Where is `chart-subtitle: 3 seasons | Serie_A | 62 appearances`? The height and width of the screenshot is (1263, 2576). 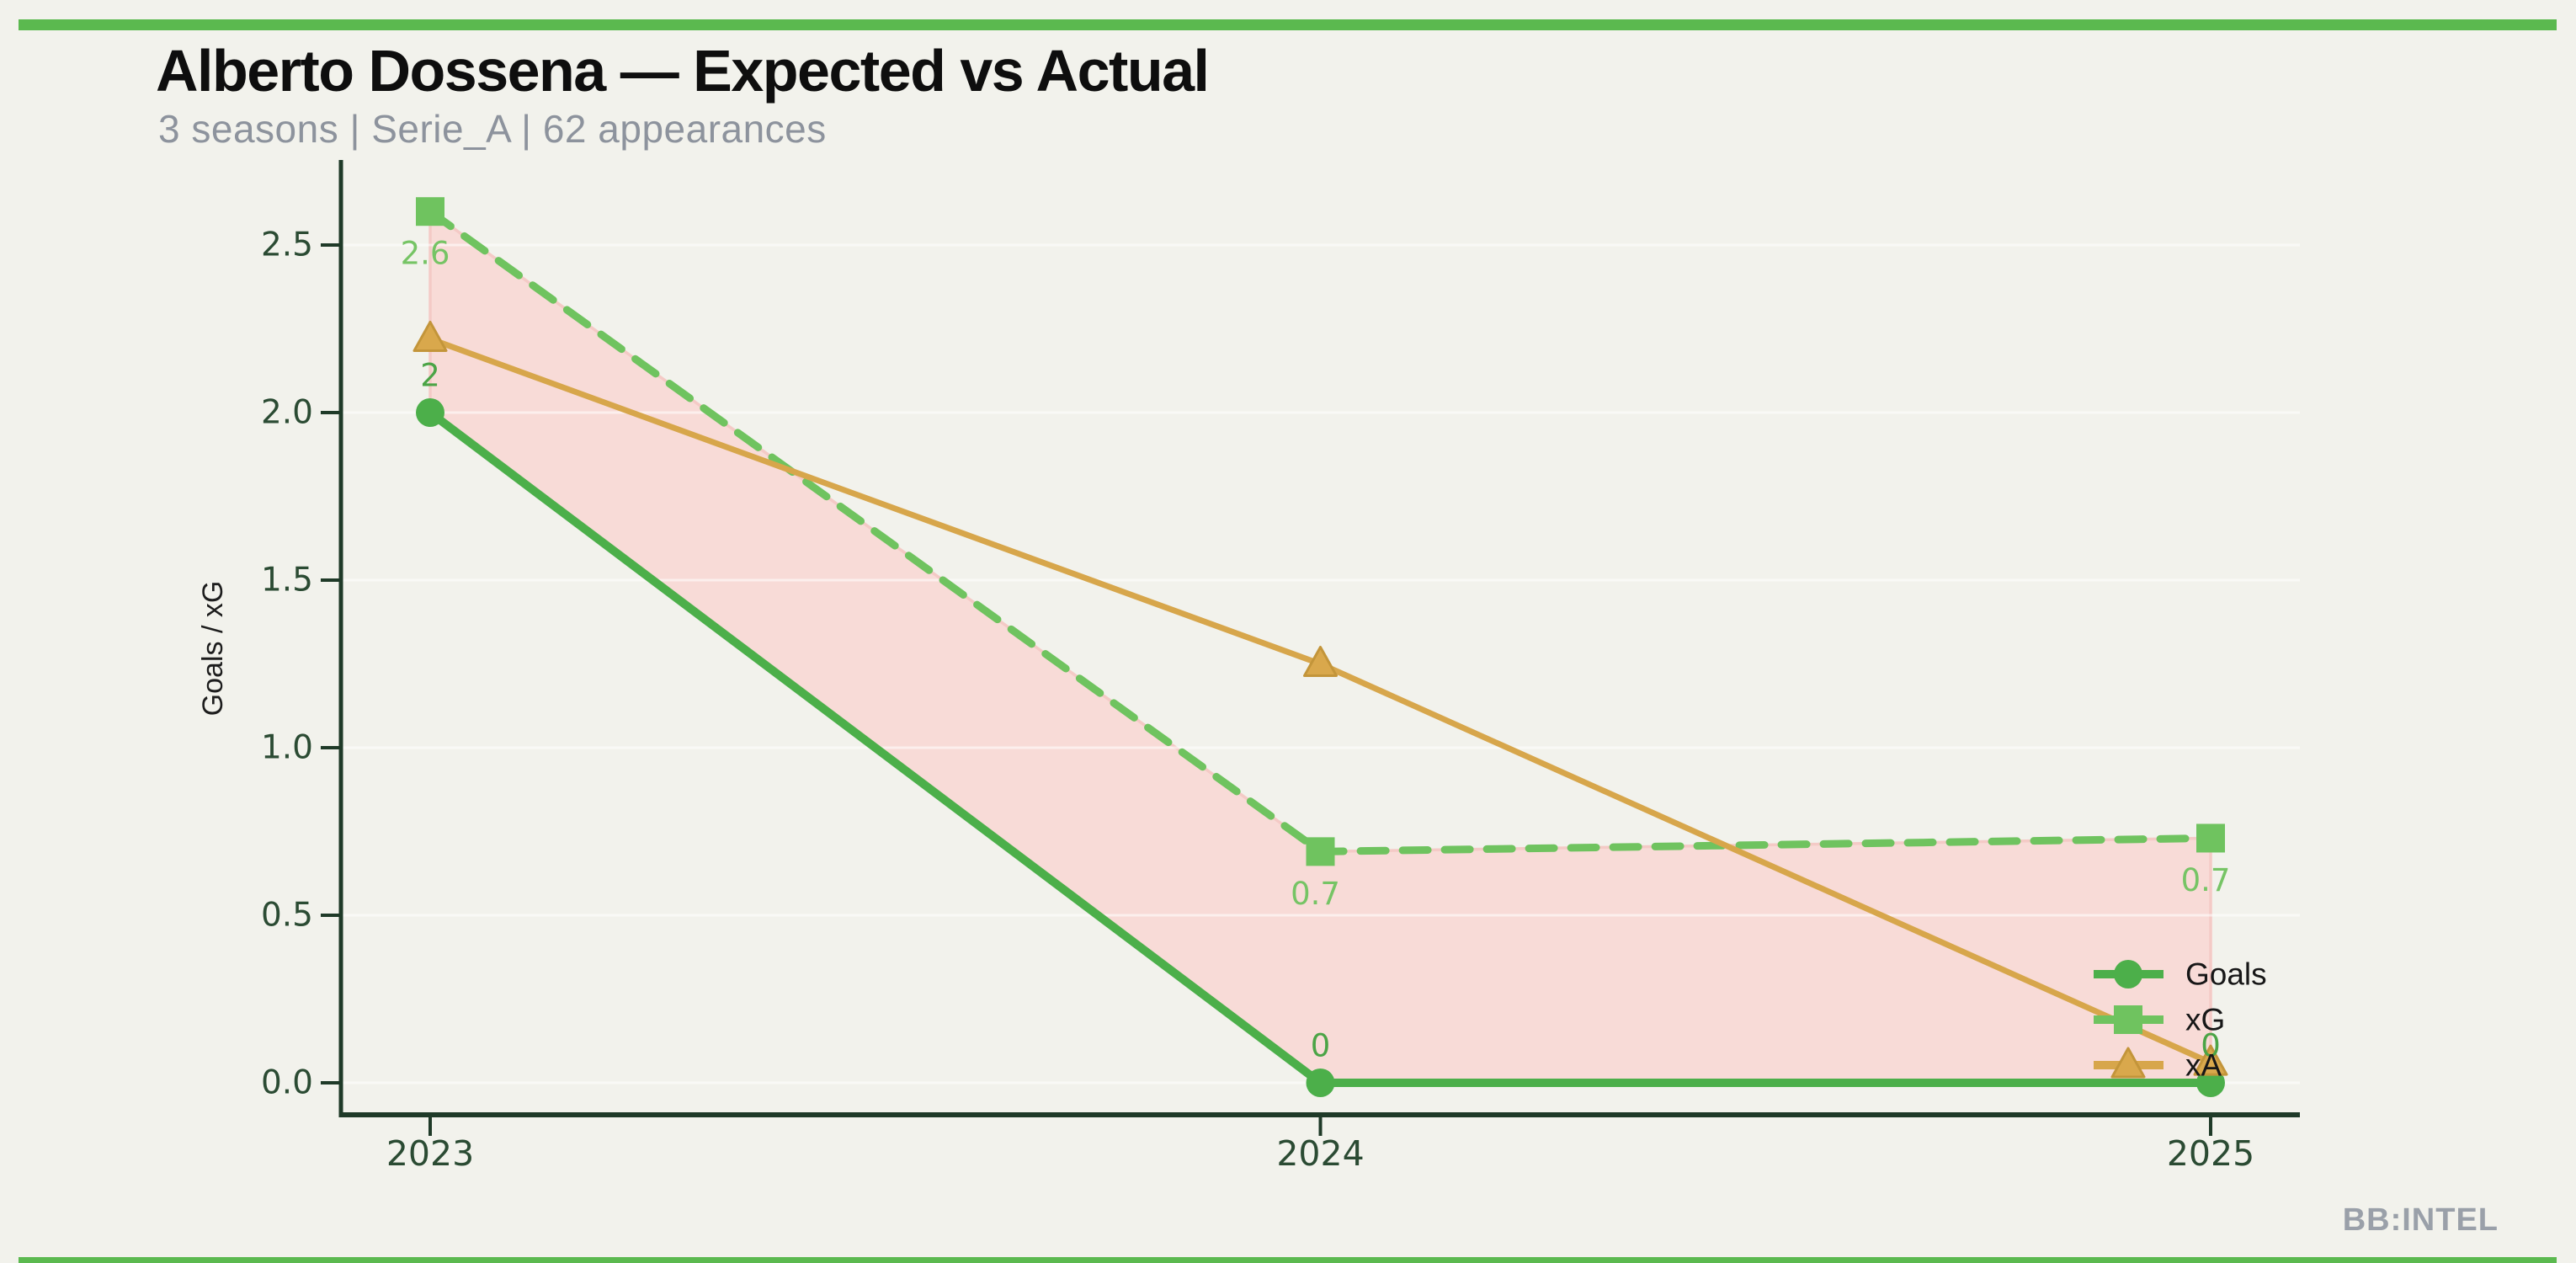
chart-subtitle: 3 seasons | Serie_A | 62 appearances is located at coordinates (492, 129).